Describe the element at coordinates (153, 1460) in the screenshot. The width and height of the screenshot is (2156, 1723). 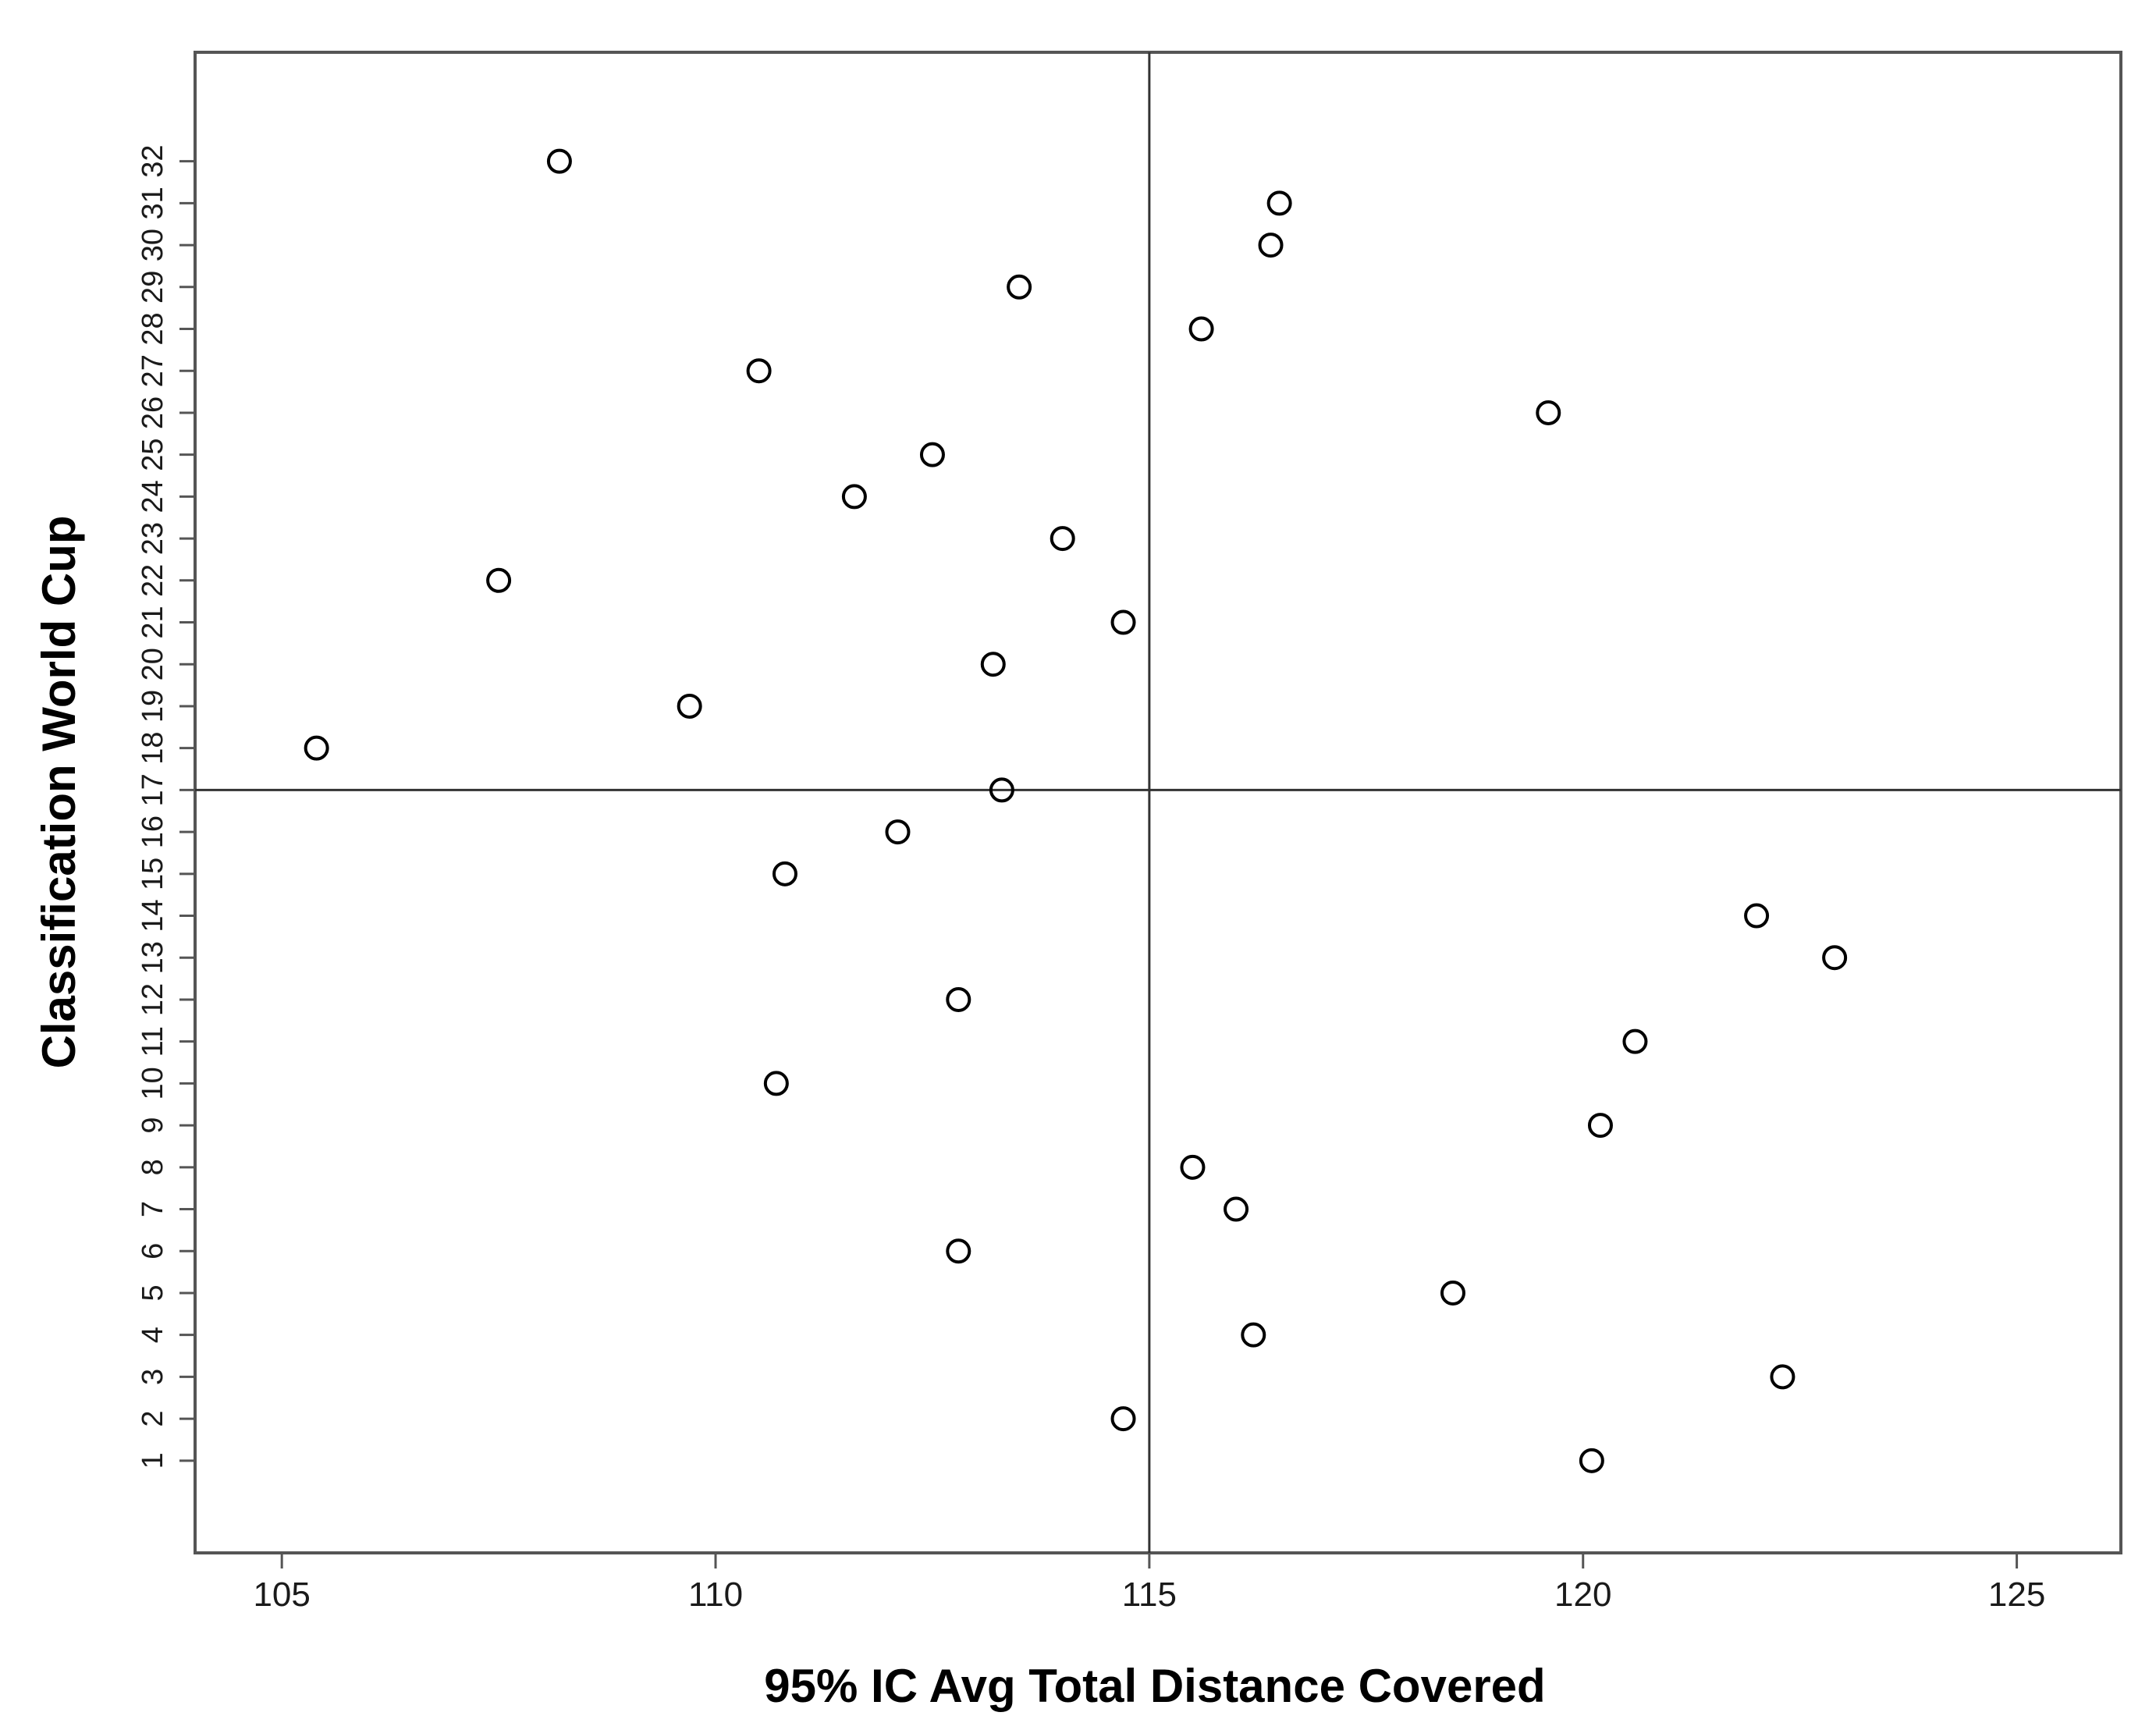
I see `y-tick-label: 1` at that location.